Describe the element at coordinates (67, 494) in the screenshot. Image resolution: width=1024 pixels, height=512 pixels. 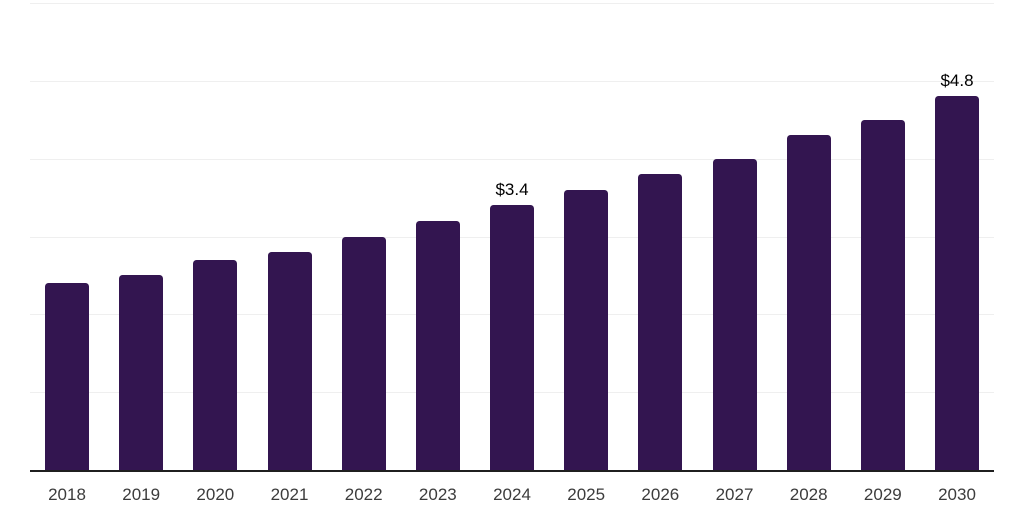
I see `x-axis-tick-label: 2018` at that location.